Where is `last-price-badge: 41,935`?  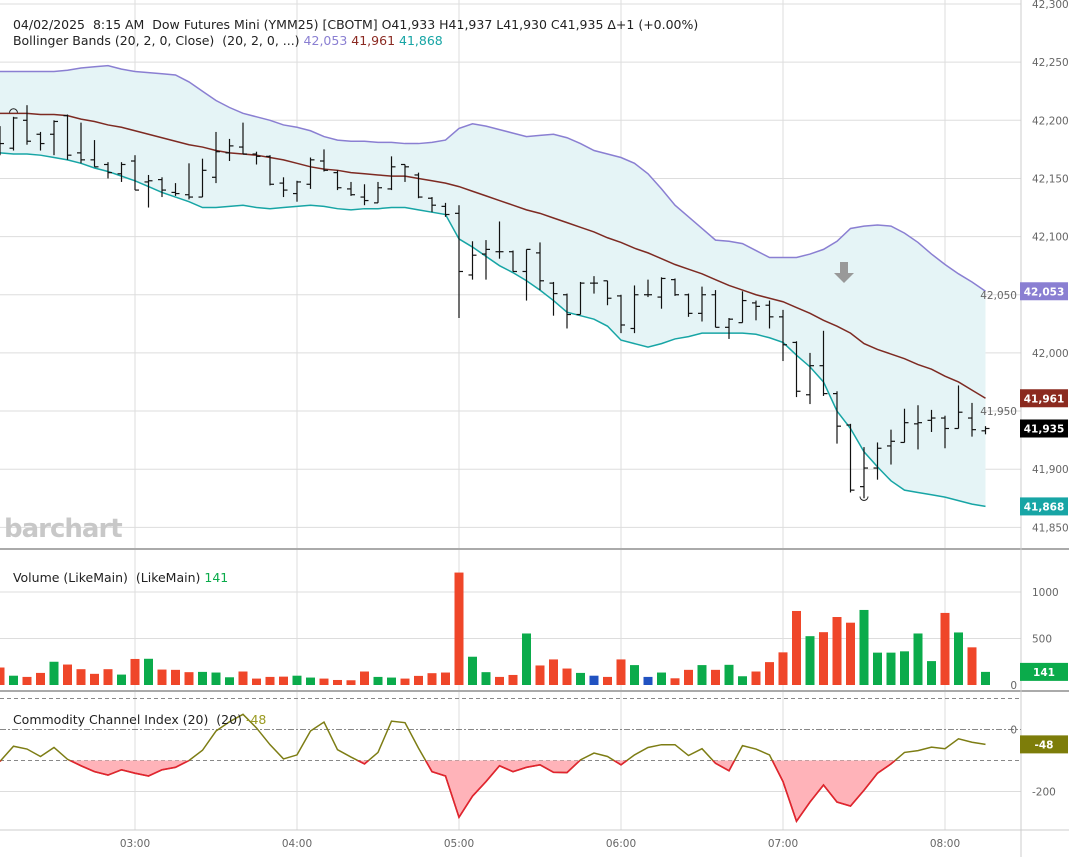
last-price-badge: 41,935 is located at coordinates (1044, 428).